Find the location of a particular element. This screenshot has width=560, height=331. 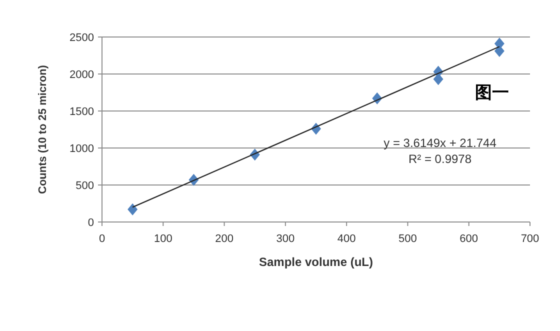

x-axis-title: Sample volume (uL) is located at coordinates (316, 262).